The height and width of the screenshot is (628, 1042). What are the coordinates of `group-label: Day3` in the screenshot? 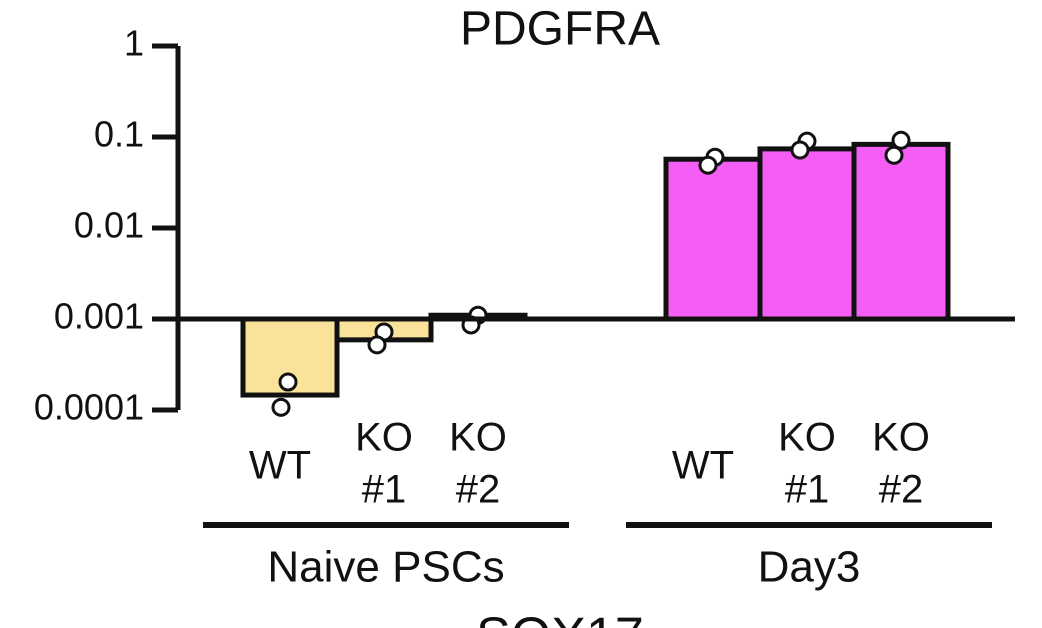 It's located at (809, 567).